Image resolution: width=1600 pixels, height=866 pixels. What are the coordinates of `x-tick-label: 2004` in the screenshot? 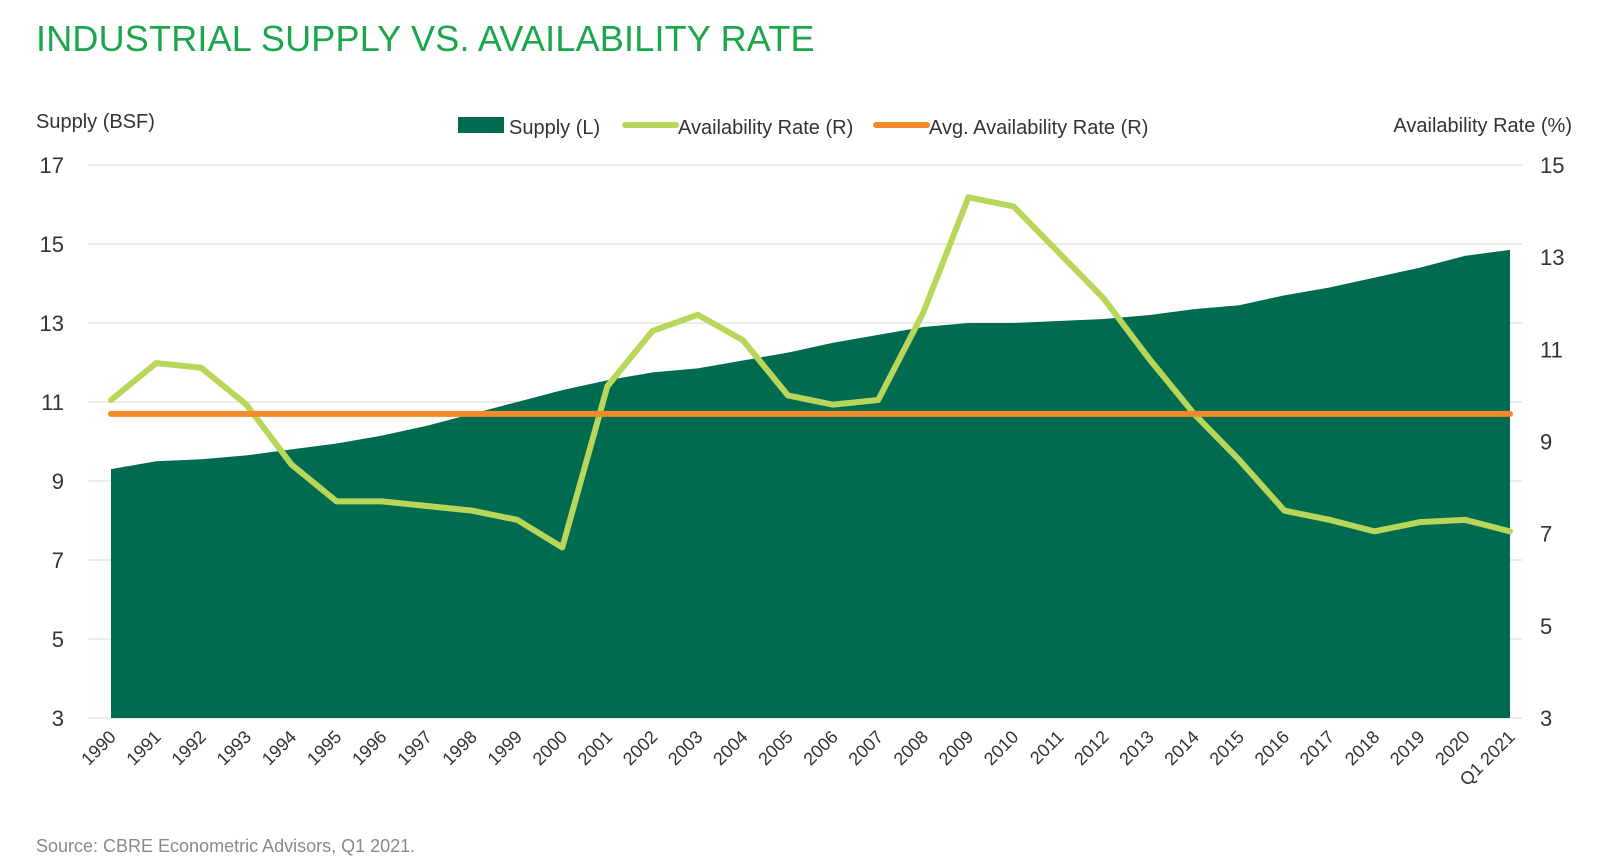 It's located at (730, 748).